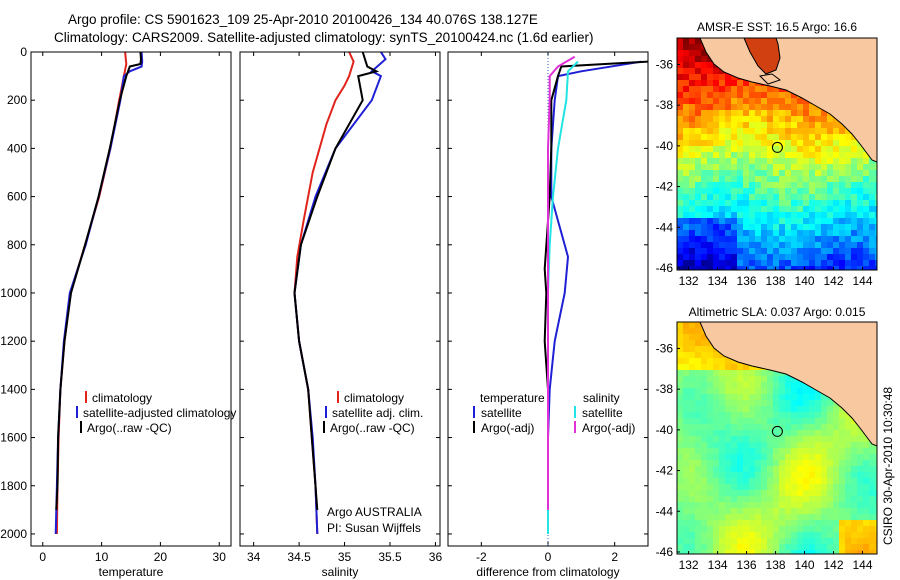 This screenshot has width=900, height=580. I want to click on salinity-annotation-1: Argo AUSTRALIA, so click(374, 512).